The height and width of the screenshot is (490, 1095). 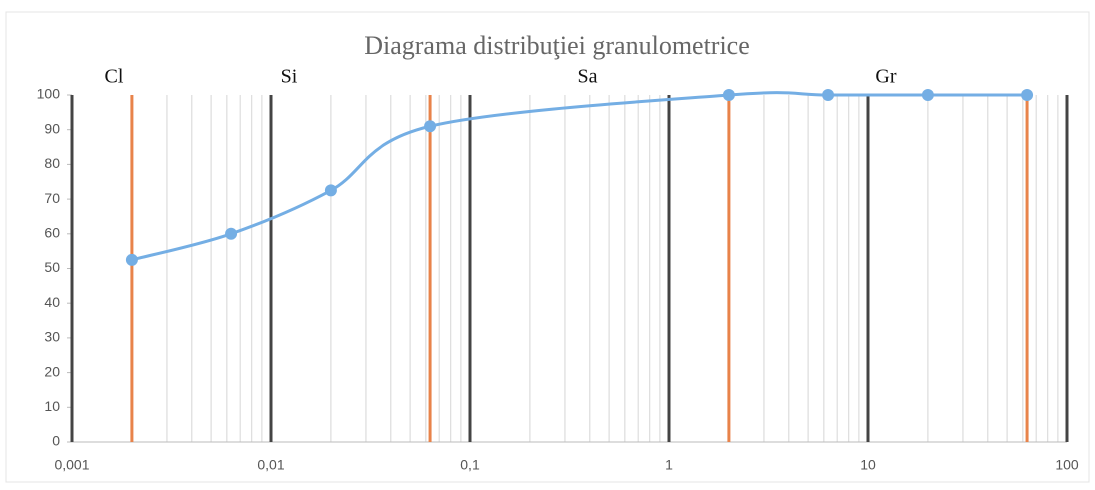 What do you see at coordinates (52, 128) in the screenshot?
I see `y-tick-label: 90` at bounding box center [52, 128].